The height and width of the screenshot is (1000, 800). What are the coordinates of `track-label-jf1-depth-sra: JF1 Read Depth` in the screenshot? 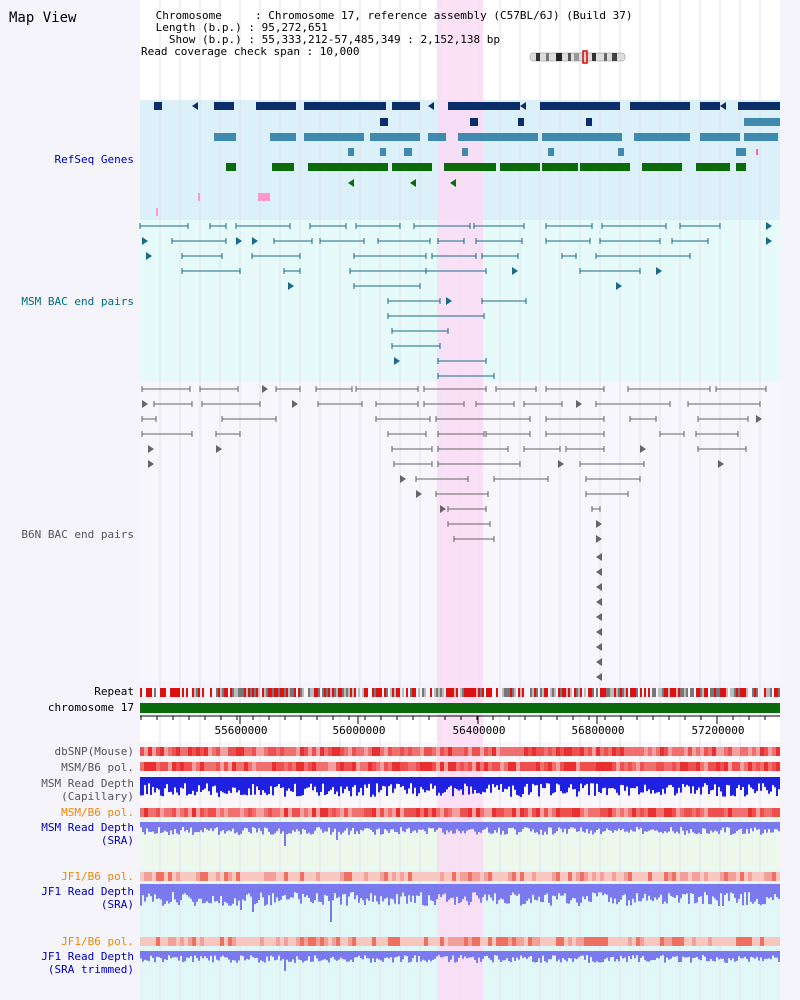 It's located at (87, 891).